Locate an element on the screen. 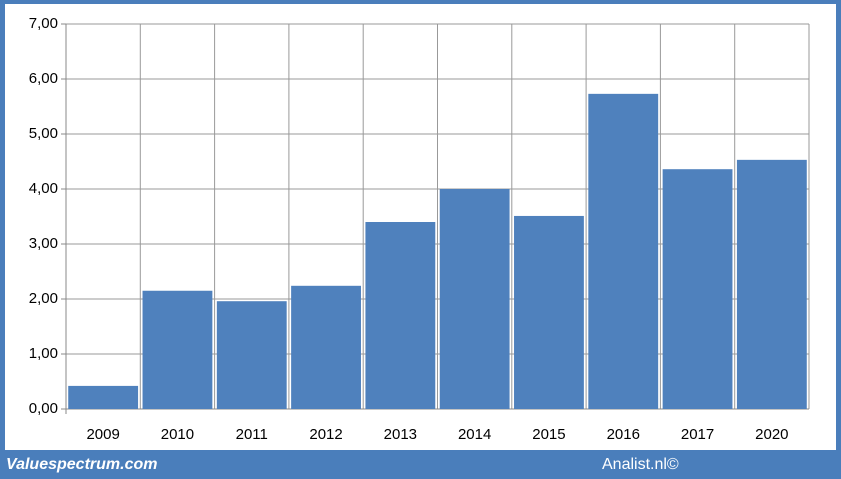 This screenshot has height=479, width=841. footer-left: Valuespectrum.com is located at coordinates (81, 464).